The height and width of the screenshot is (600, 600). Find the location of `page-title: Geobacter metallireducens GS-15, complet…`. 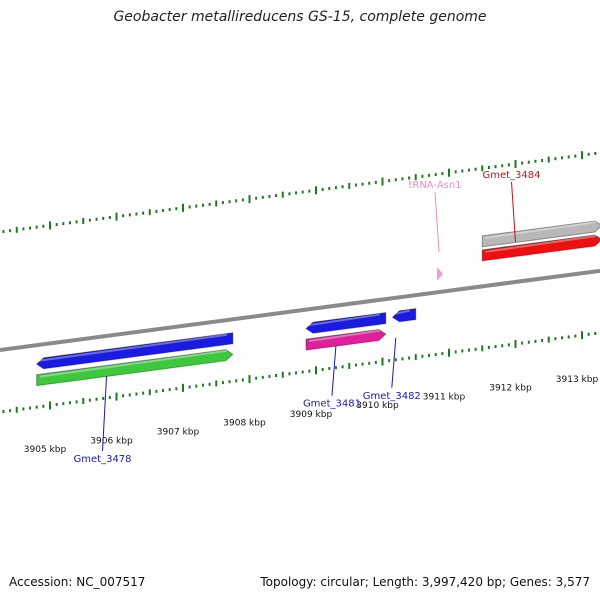

page-title: Geobacter metallireducens GS-15, complet… is located at coordinates (300, 17).